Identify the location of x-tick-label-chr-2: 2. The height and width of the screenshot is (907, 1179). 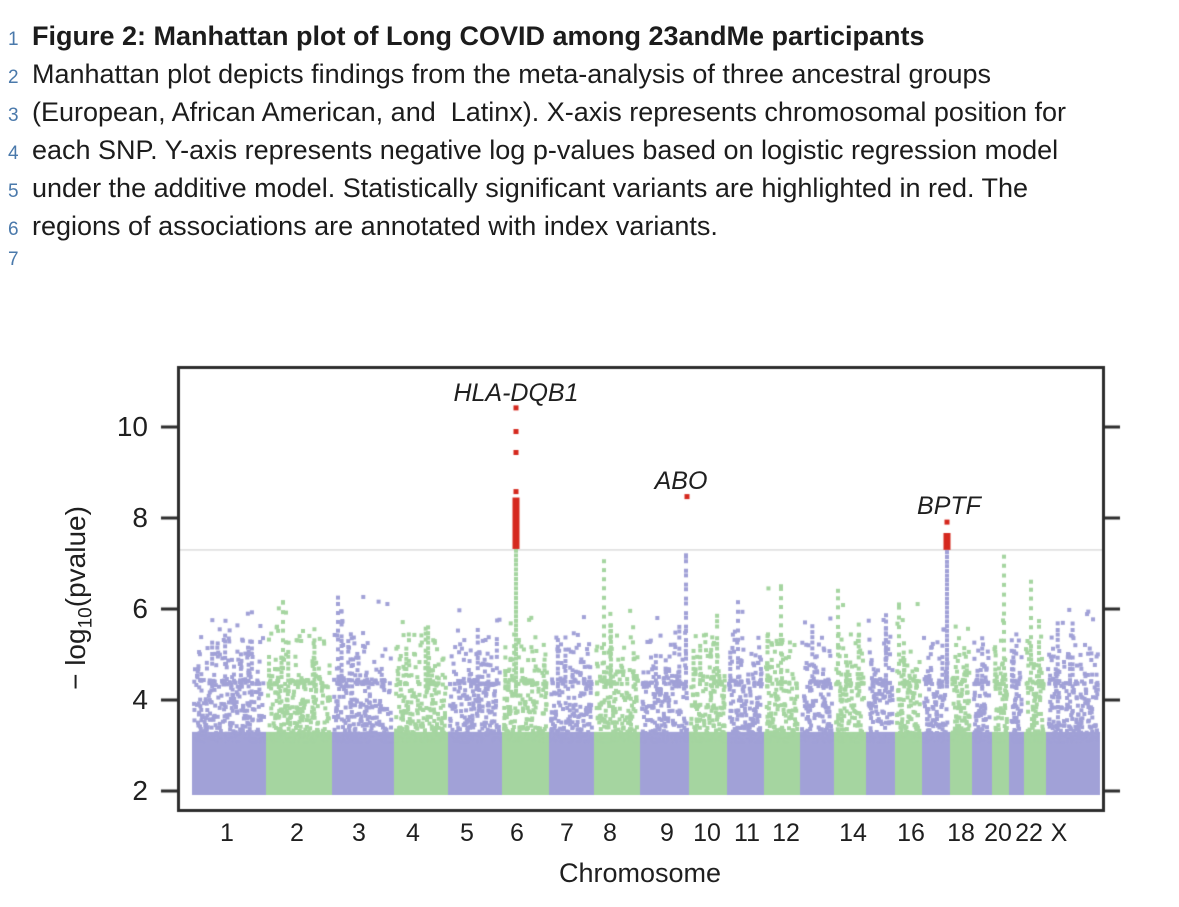
(297, 833).